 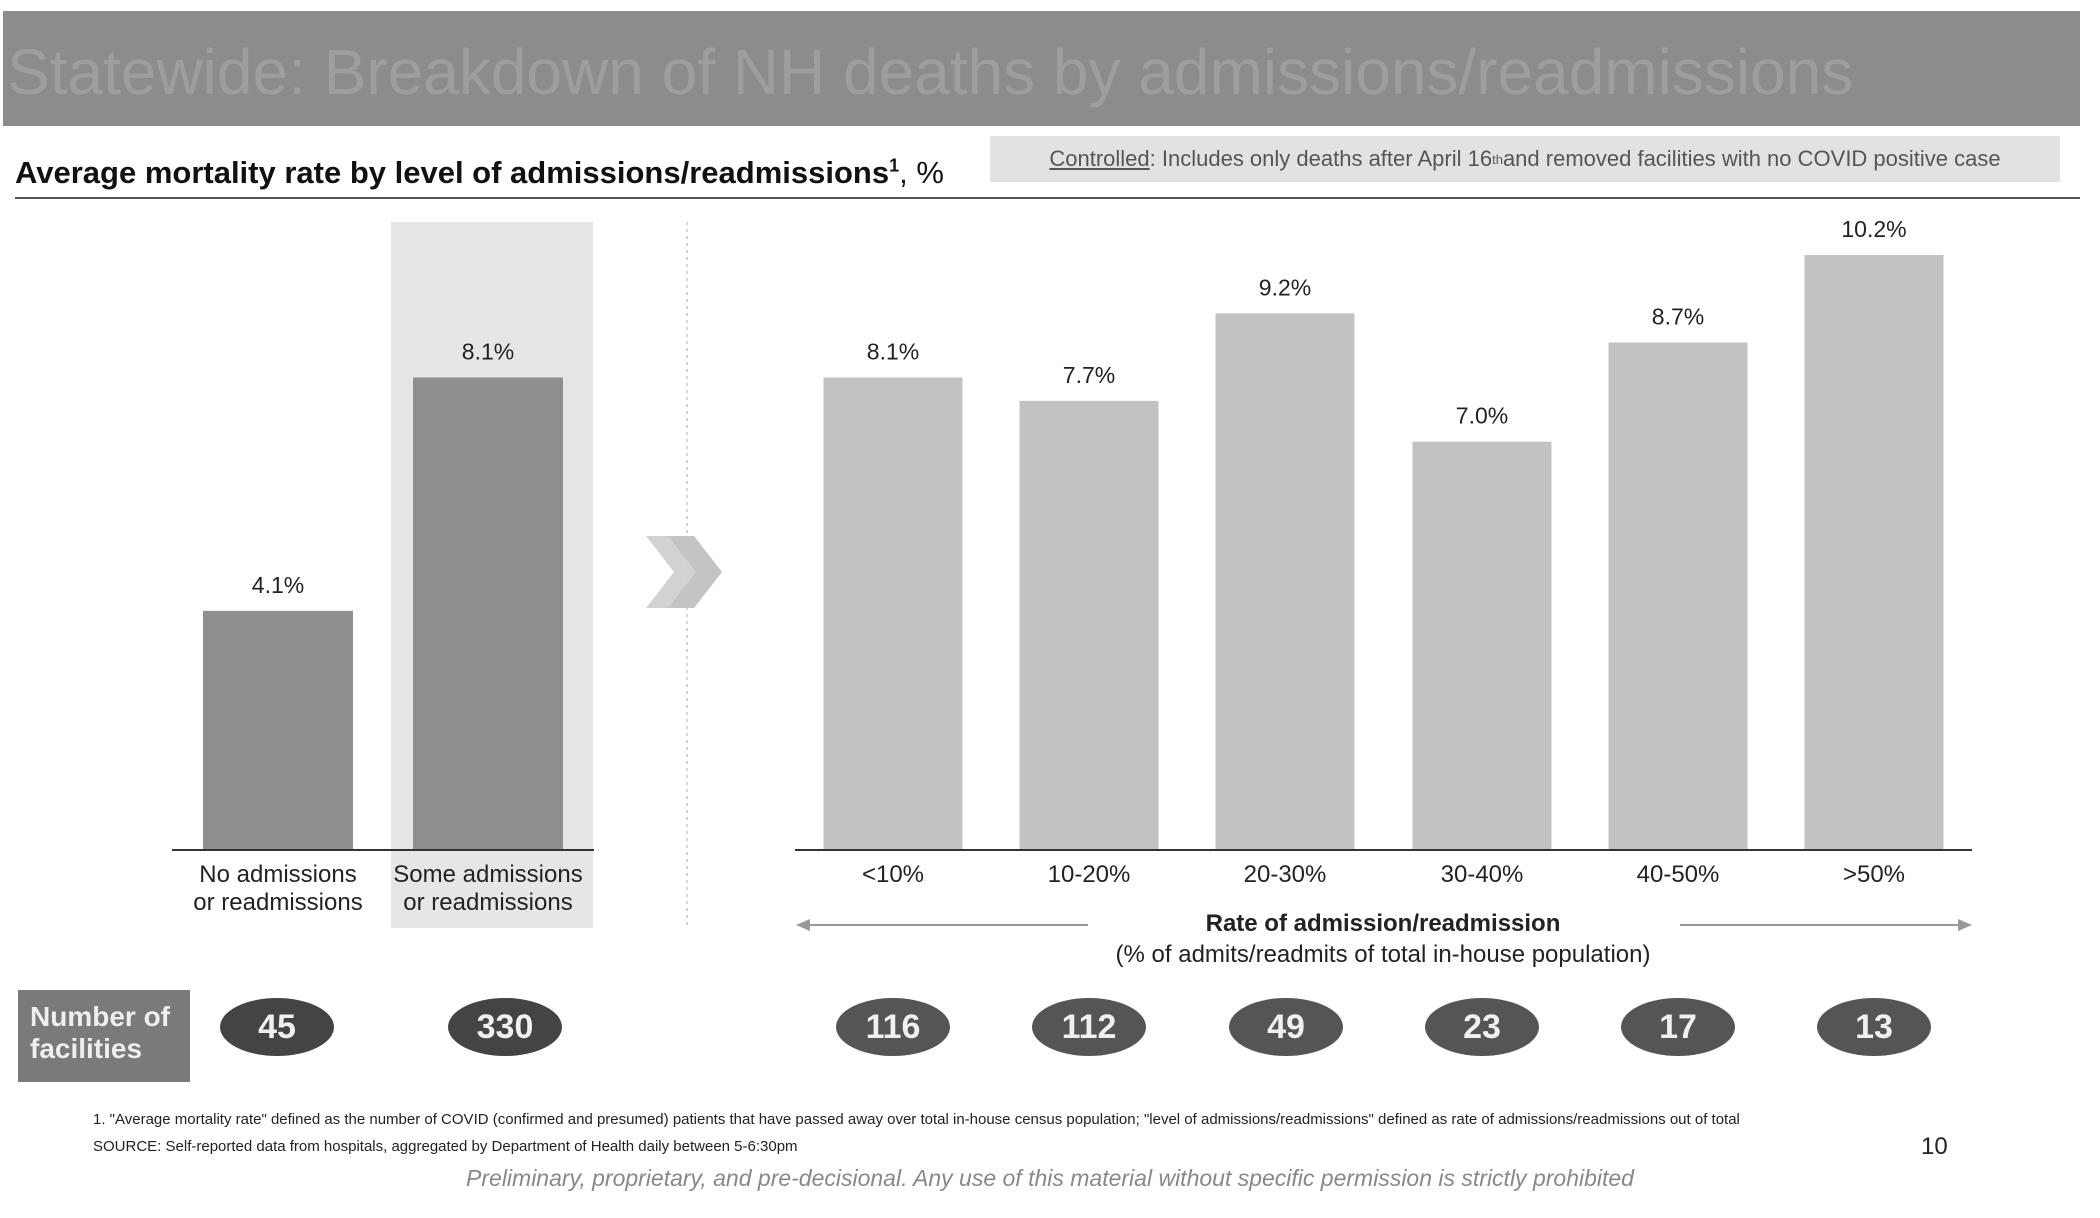 What do you see at coordinates (1874, 874) in the screenshot?
I see `category-label: >50%` at bounding box center [1874, 874].